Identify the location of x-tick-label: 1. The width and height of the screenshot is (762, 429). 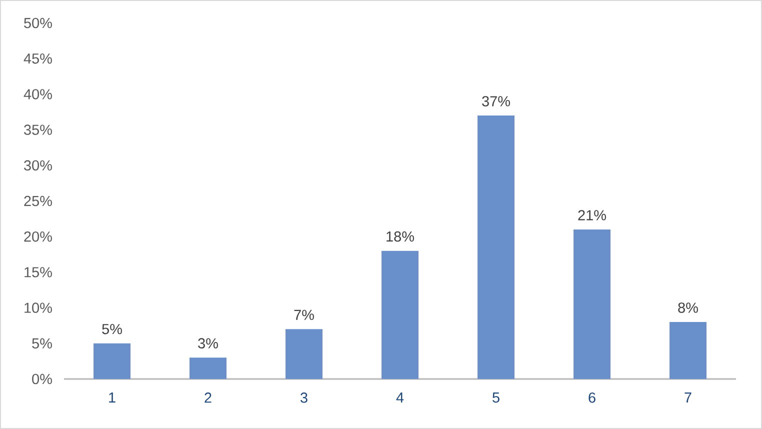
(112, 397).